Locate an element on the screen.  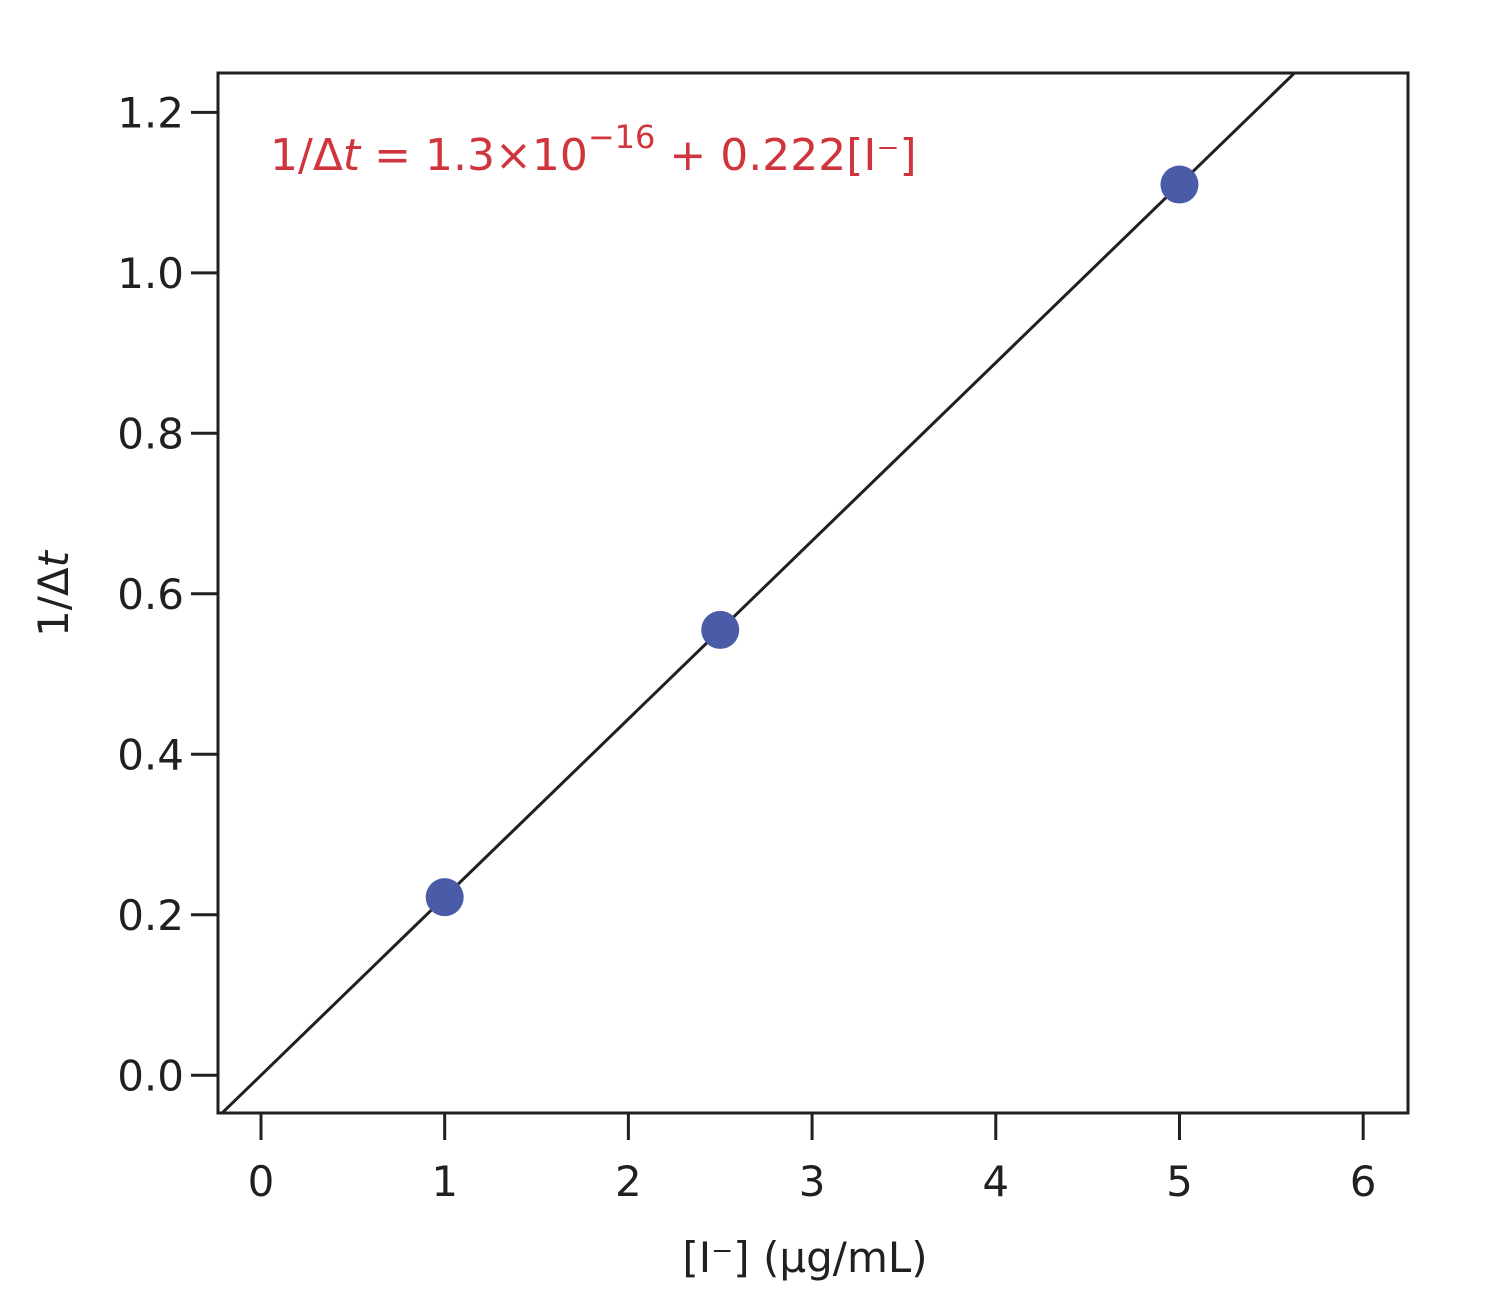
x-tick-label: 0 is located at coordinates (261, 1181).